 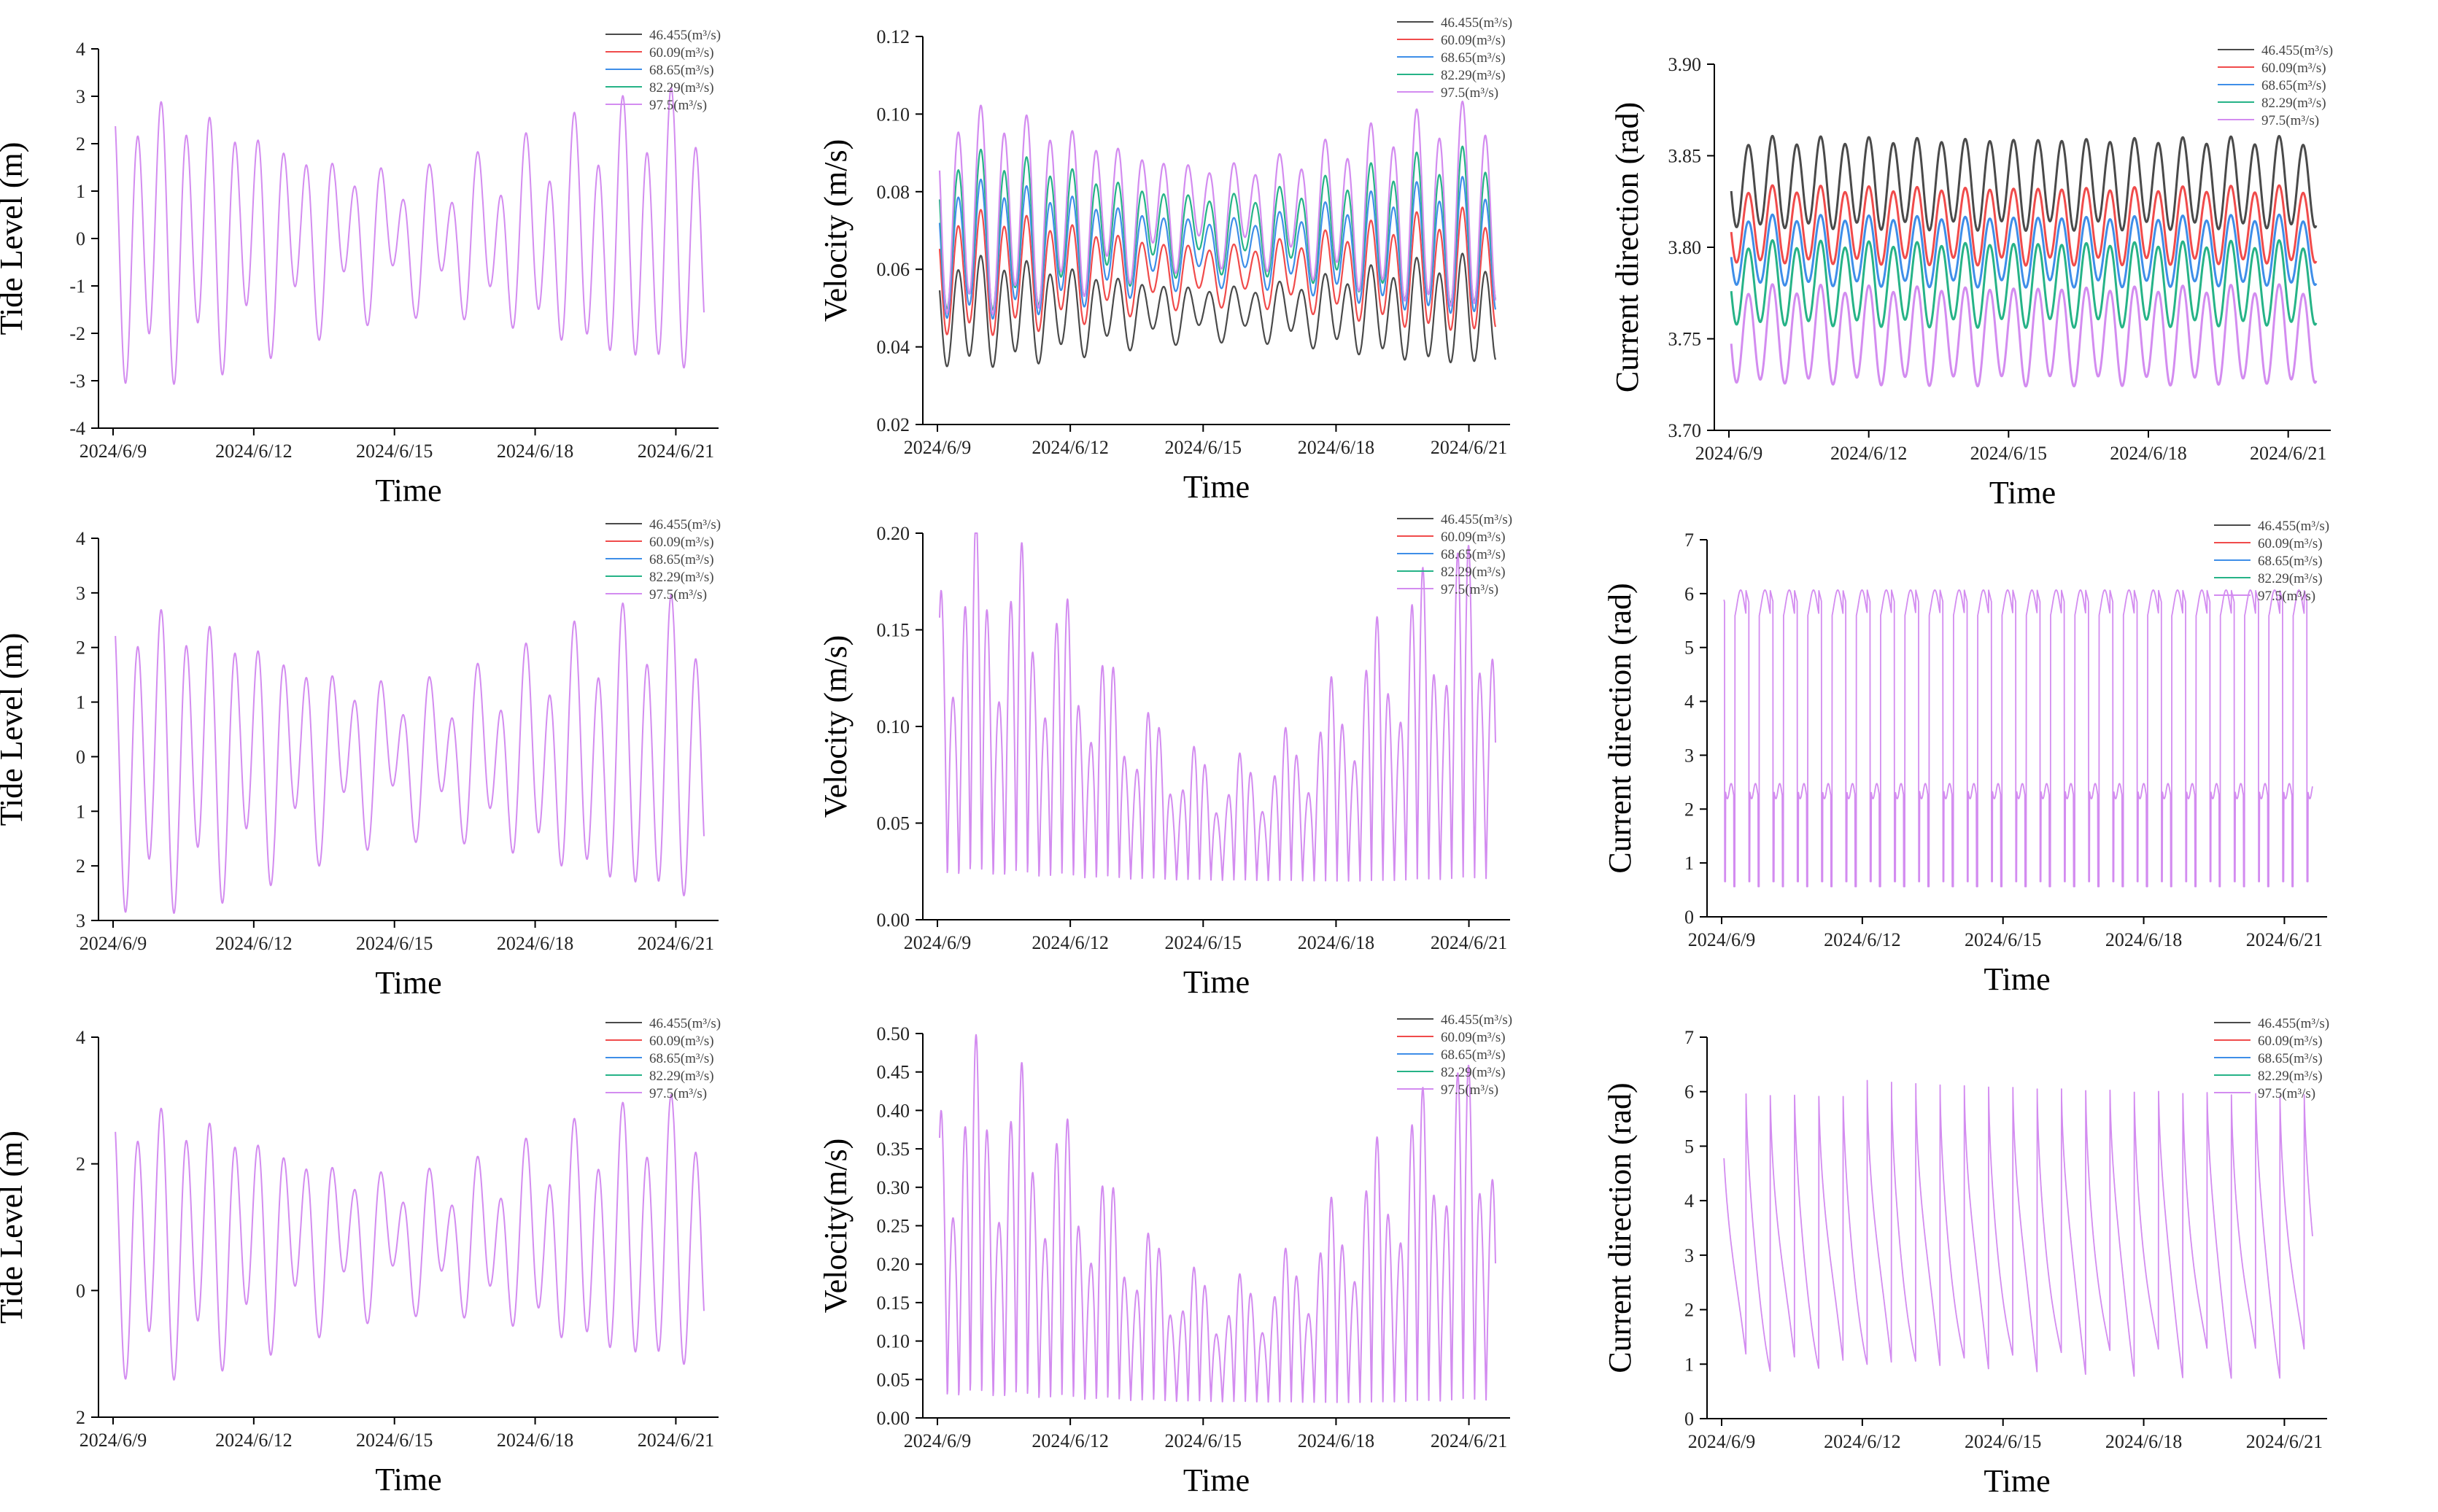 I want to click on y-tick-label: 0.00, so click(x=893, y=1418).